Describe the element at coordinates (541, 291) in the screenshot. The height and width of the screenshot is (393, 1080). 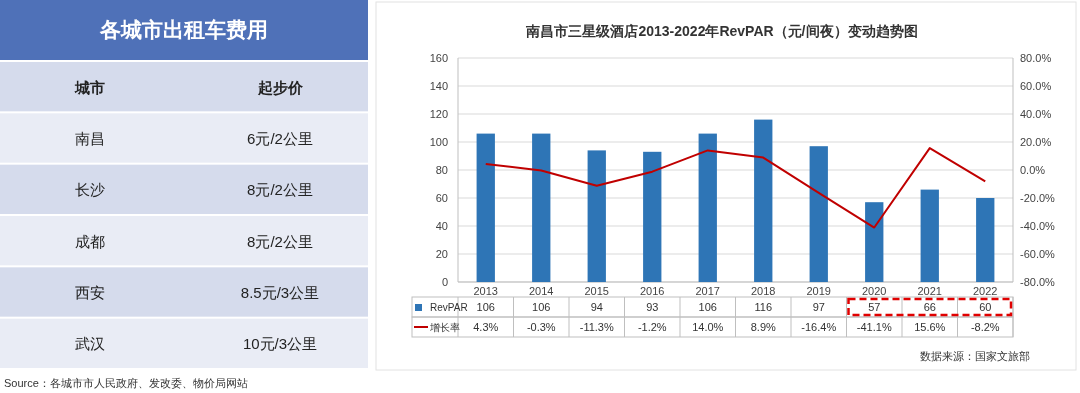
I see `x-tick-label: 2014` at that location.